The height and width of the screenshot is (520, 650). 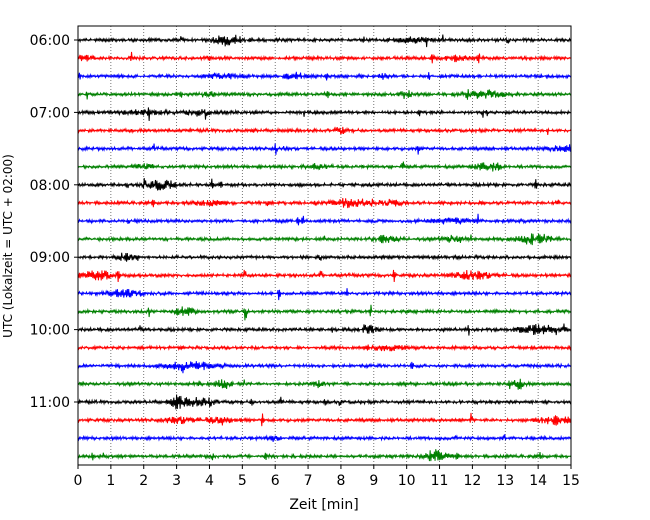 What do you see at coordinates (50, 41) in the screenshot?
I see `y-tick-label: 06:00` at bounding box center [50, 41].